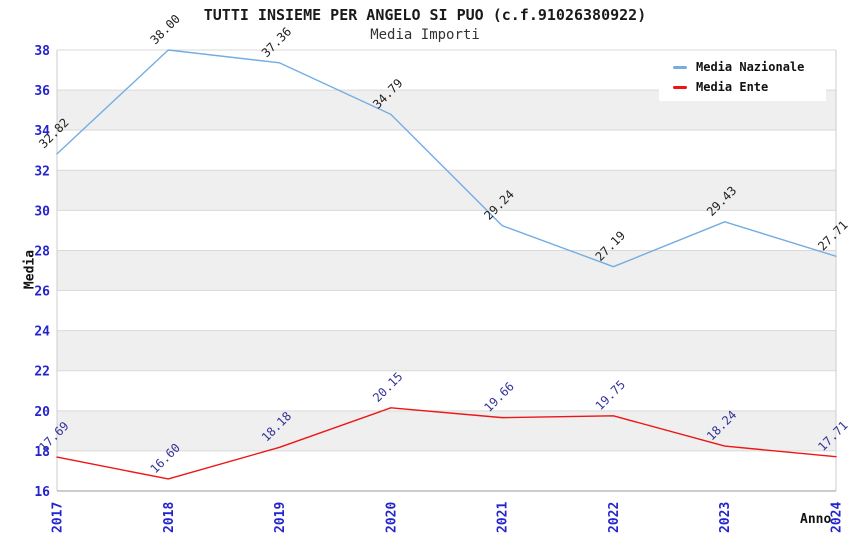 The height and width of the screenshot is (550, 850). What do you see at coordinates (58, 517) in the screenshot?
I see `x-tick-label: 2017` at bounding box center [58, 517].